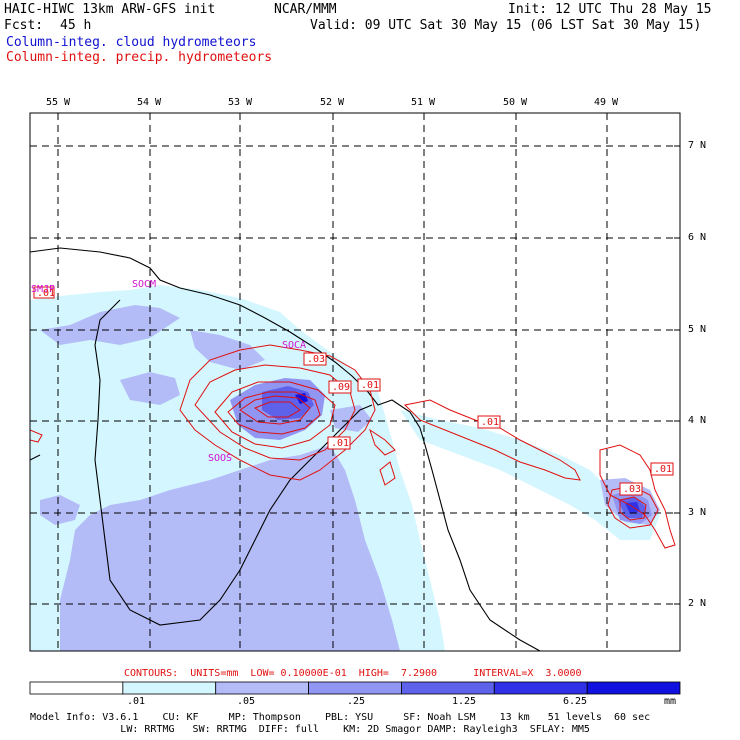 Image resolution: width=740 pixels, height=740 pixels. What do you see at coordinates (423, 102) in the screenshot?
I see `lon-label: 51 W` at bounding box center [423, 102].